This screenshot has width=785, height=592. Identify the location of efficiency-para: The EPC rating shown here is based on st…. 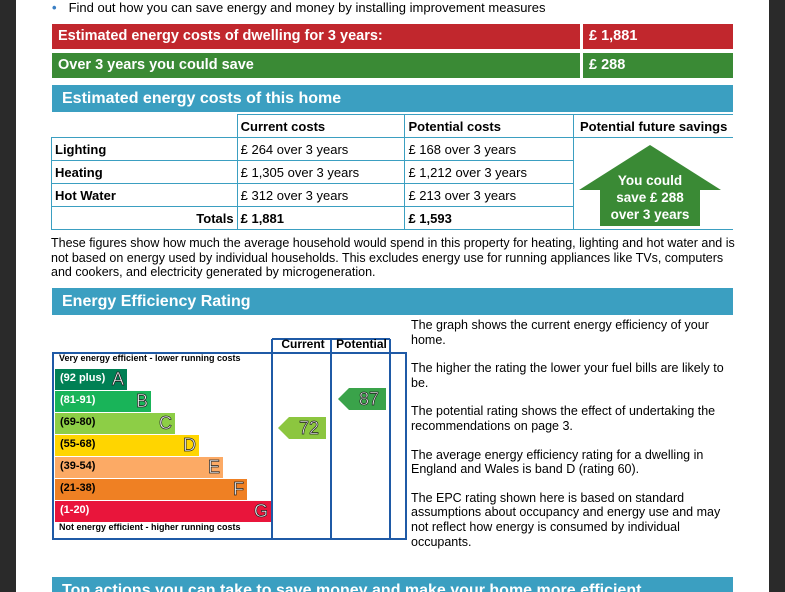
(566, 519).